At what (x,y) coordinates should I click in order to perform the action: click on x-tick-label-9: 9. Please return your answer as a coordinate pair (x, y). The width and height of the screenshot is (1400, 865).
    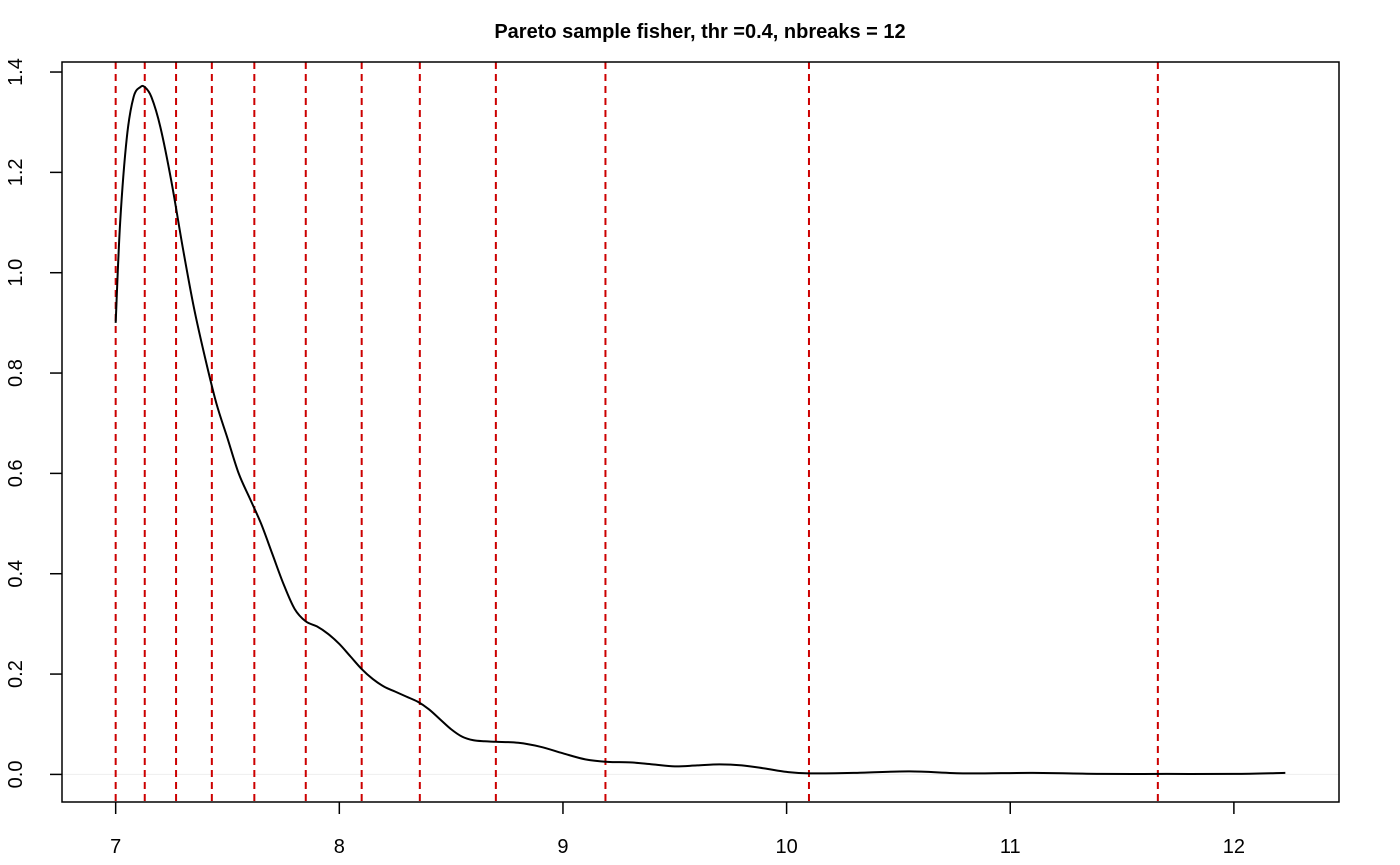
    Looking at the image, I should click on (562, 847).